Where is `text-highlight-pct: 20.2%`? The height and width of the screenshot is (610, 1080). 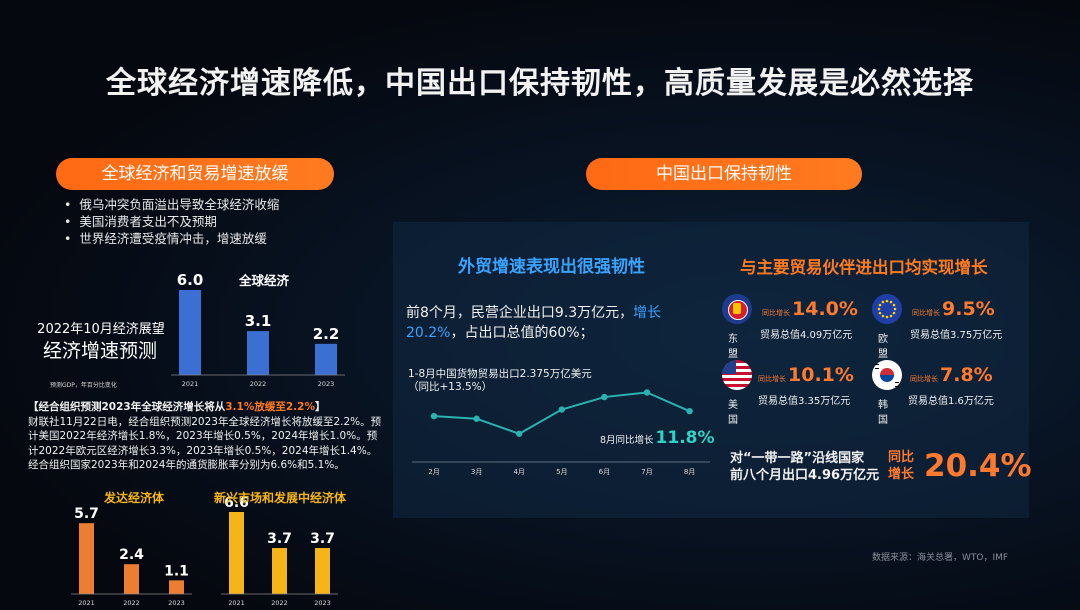
text-highlight-pct: 20.2% is located at coordinates (428, 333).